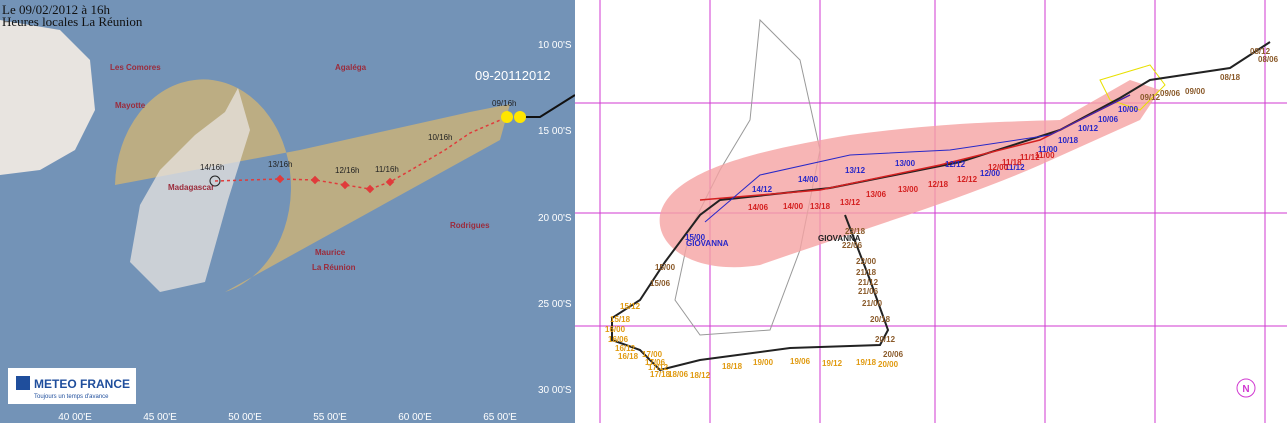 This screenshot has width=1287, height=423. Describe the element at coordinates (415, 417) in the screenshot. I see `label: 60 00'E` at that location.